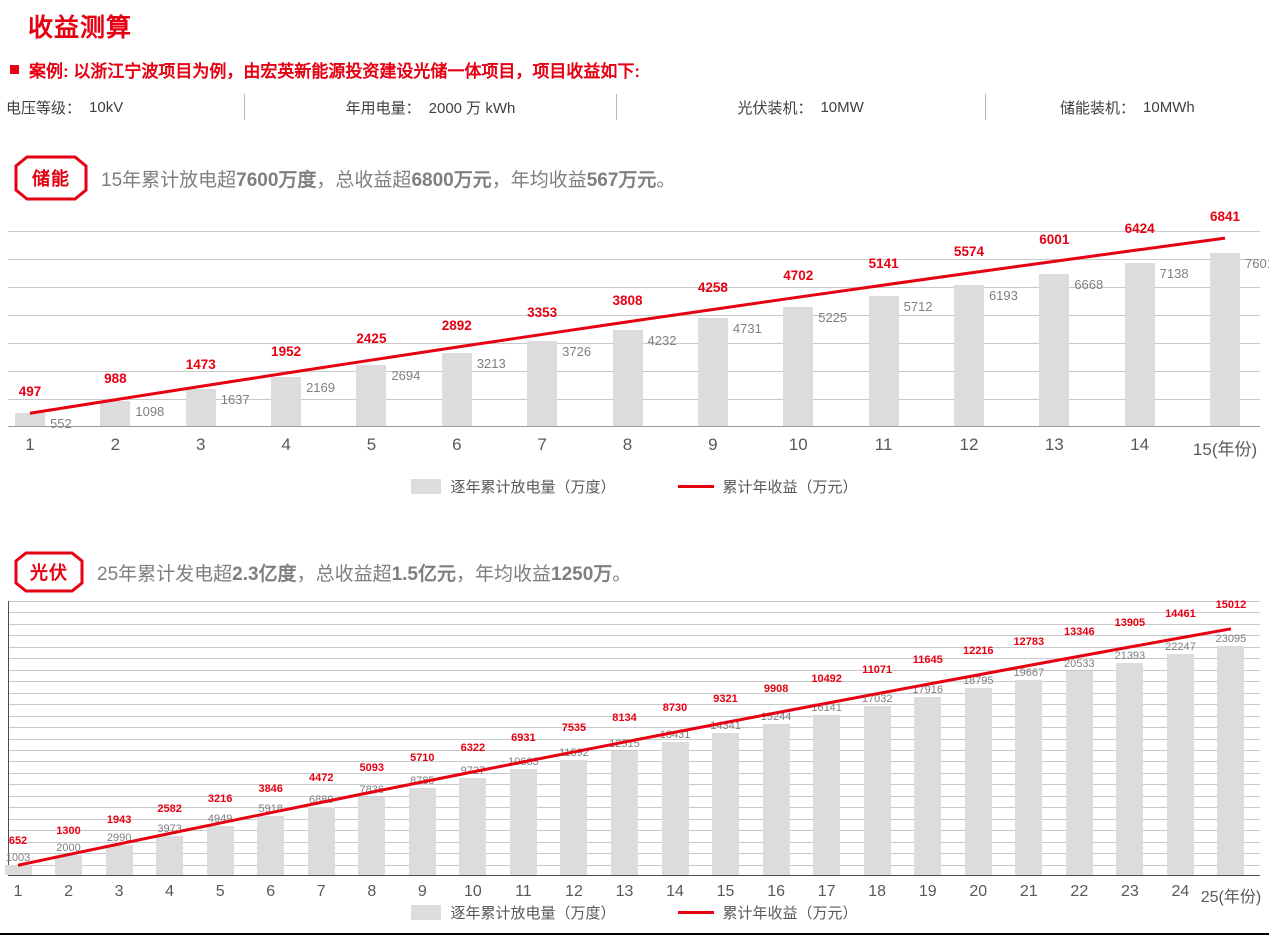 This screenshot has width=1269, height=935. I want to click on x-axis-label: 16, so click(776, 891).